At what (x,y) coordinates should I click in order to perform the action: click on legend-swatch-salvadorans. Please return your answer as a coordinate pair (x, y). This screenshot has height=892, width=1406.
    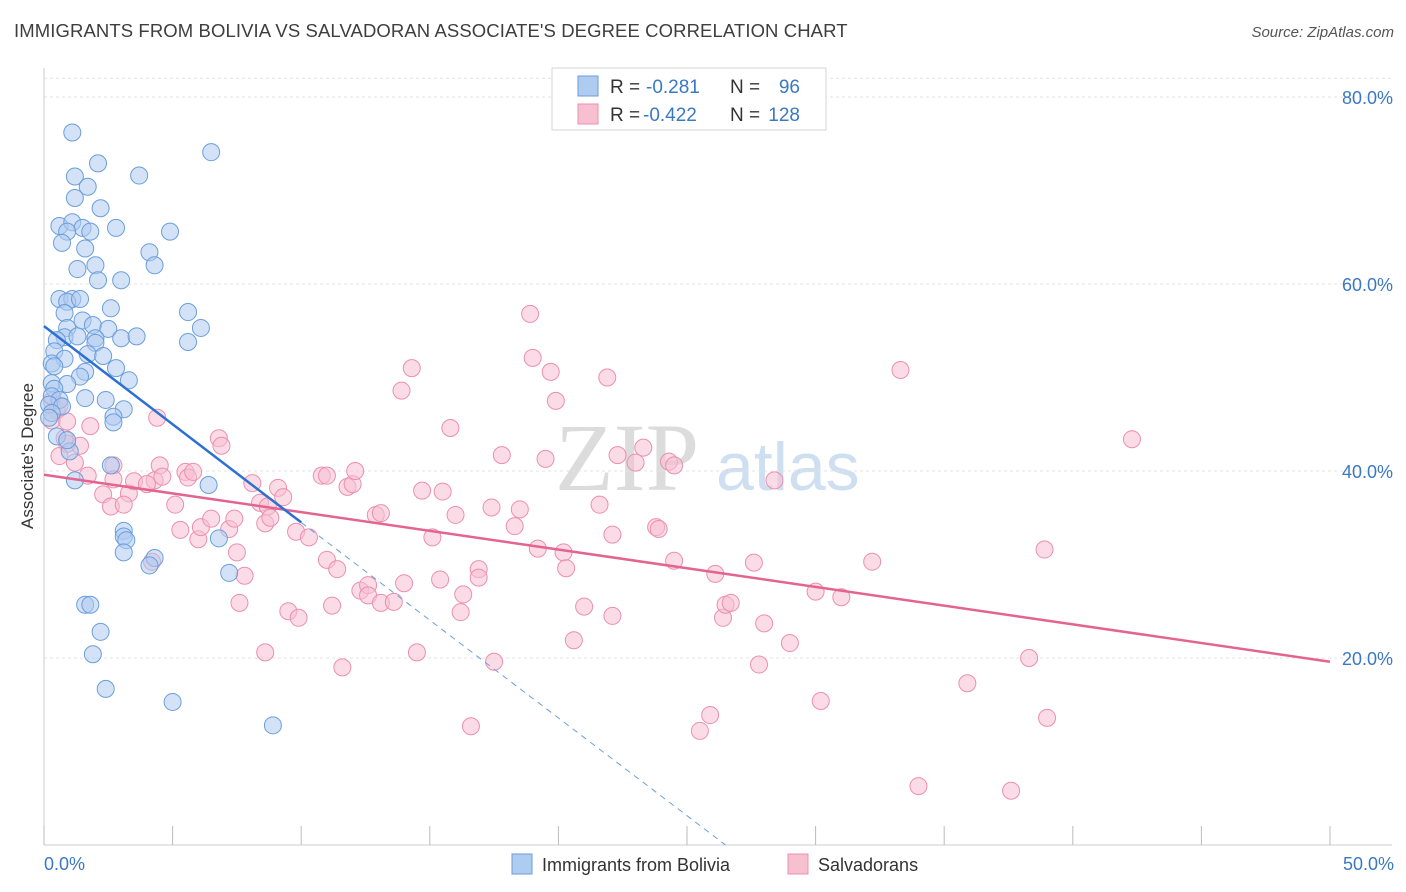
    Looking at the image, I should click on (588, 114).